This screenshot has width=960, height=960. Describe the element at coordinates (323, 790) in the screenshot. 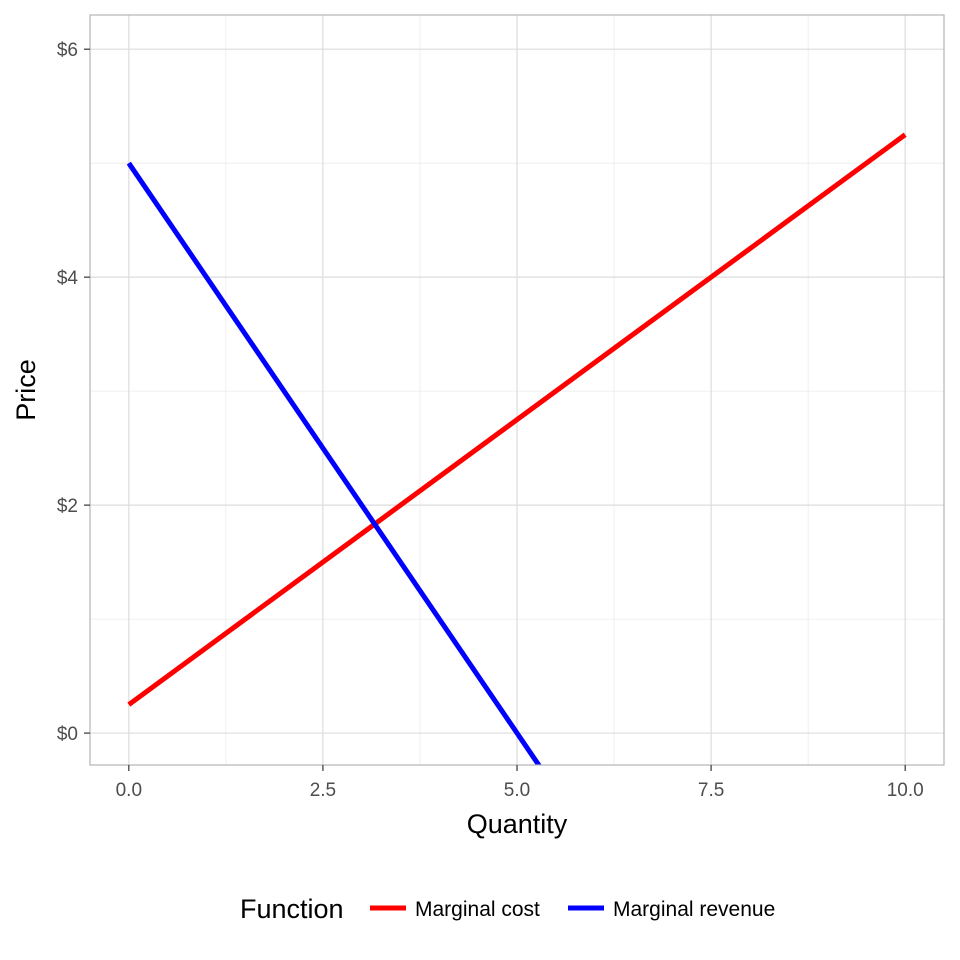

I see `x-tick-label: 2.5` at that location.